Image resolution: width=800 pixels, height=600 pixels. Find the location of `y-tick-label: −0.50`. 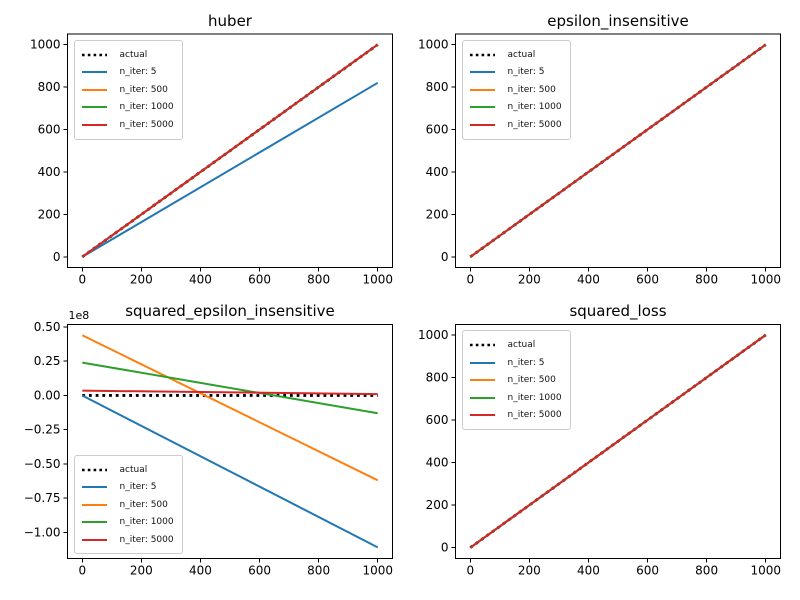

y-tick-label: −0.50 is located at coordinates (42, 464).